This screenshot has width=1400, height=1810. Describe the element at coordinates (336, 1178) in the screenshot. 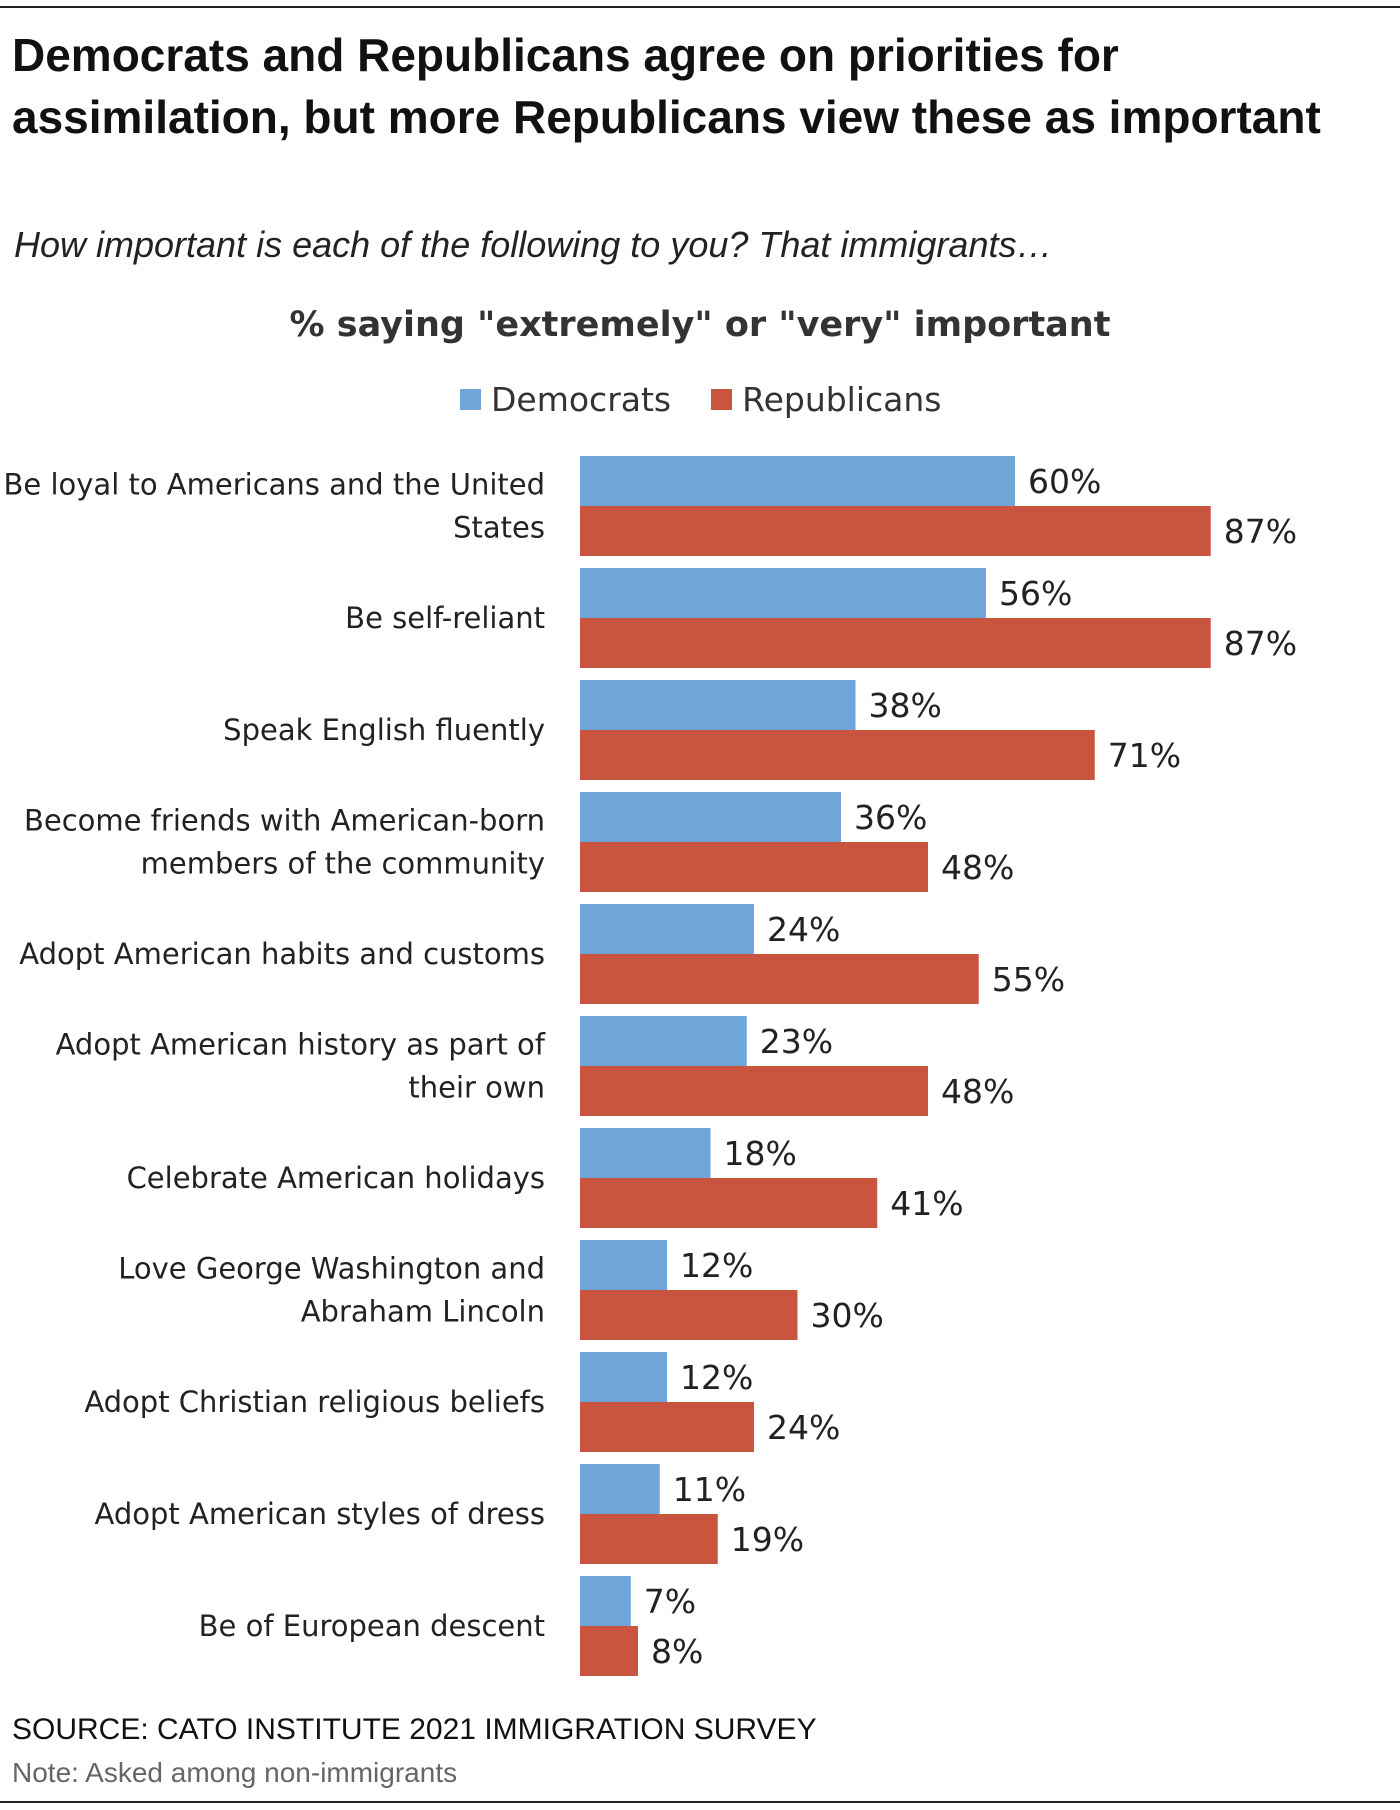

I see `category-label: Celebrate American holidays` at that location.